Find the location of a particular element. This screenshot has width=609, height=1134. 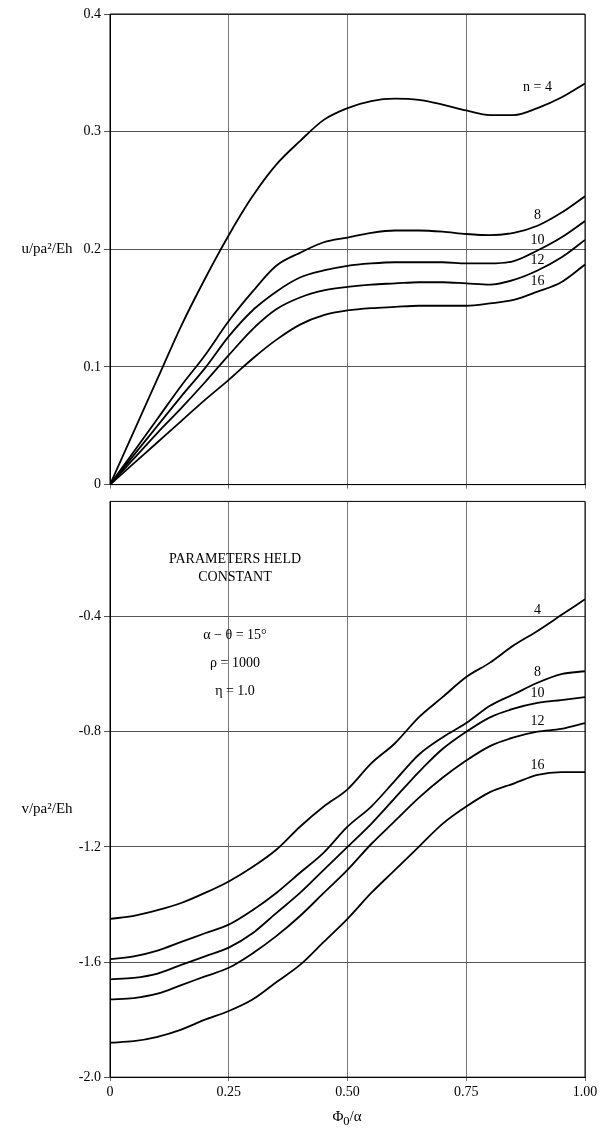

y-tick-label: -0.4 is located at coordinates (89, 616).